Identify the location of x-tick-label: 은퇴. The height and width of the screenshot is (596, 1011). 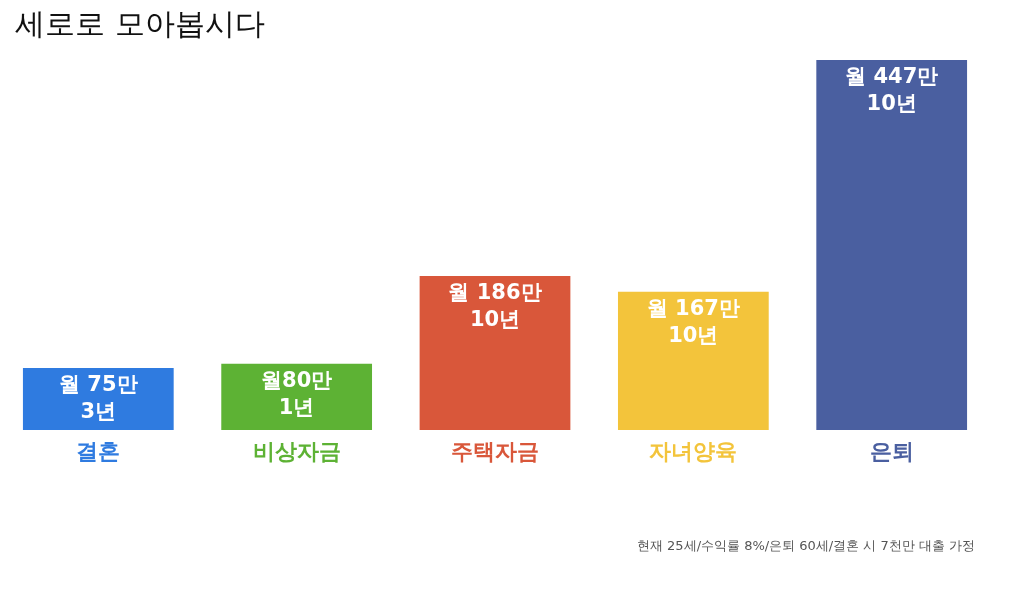
(891, 451).